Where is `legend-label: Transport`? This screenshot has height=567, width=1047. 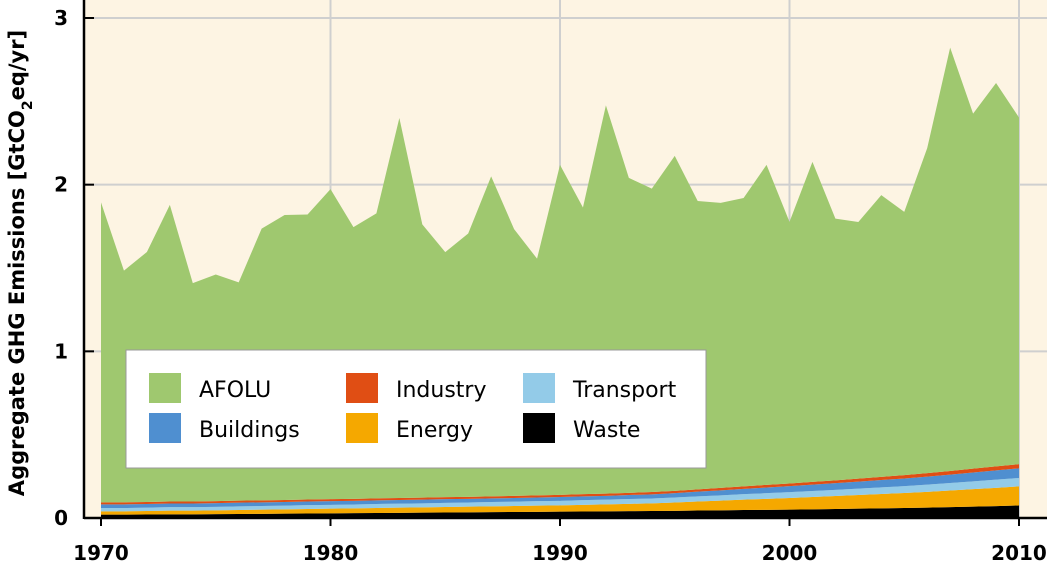 legend-label: Transport is located at coordinates (624, 390).